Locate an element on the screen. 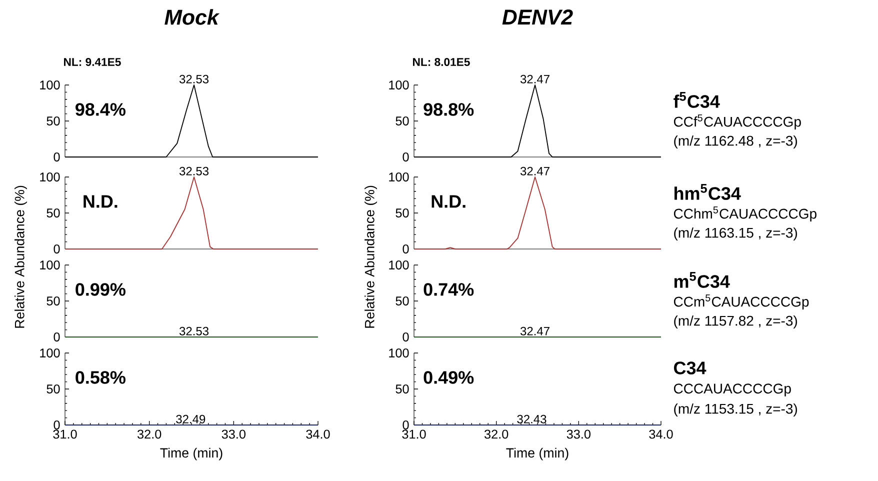  text: (m/z 1157.82 , z=-3) is located at coordinates (735, 322).